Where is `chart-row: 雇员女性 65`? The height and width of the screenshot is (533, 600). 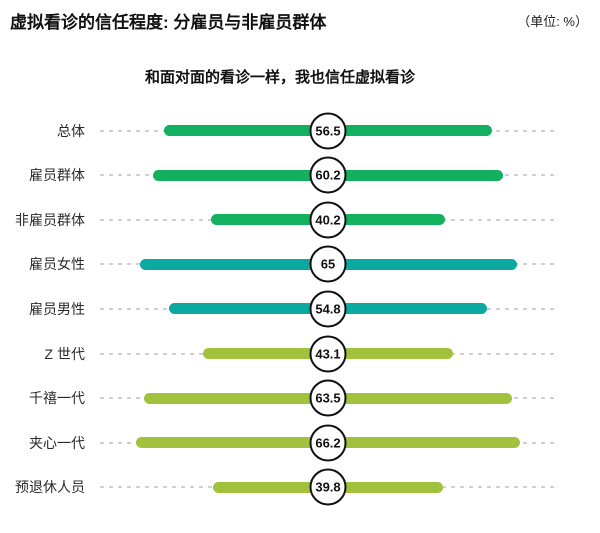 chart-row: 雇员女性 65 is located at coordinates (300, 264).